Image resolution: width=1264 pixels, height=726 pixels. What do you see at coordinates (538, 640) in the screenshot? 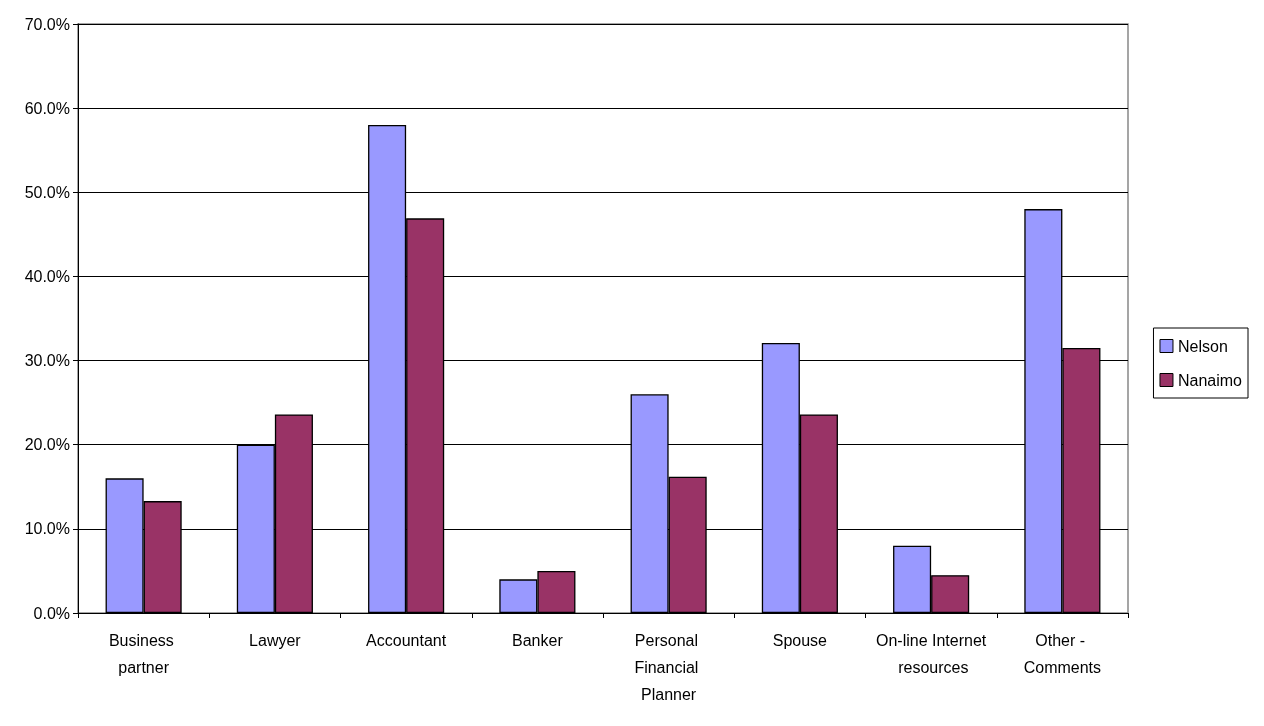
I see `x-tick-label: Banker` at bounding box center [538, 640].